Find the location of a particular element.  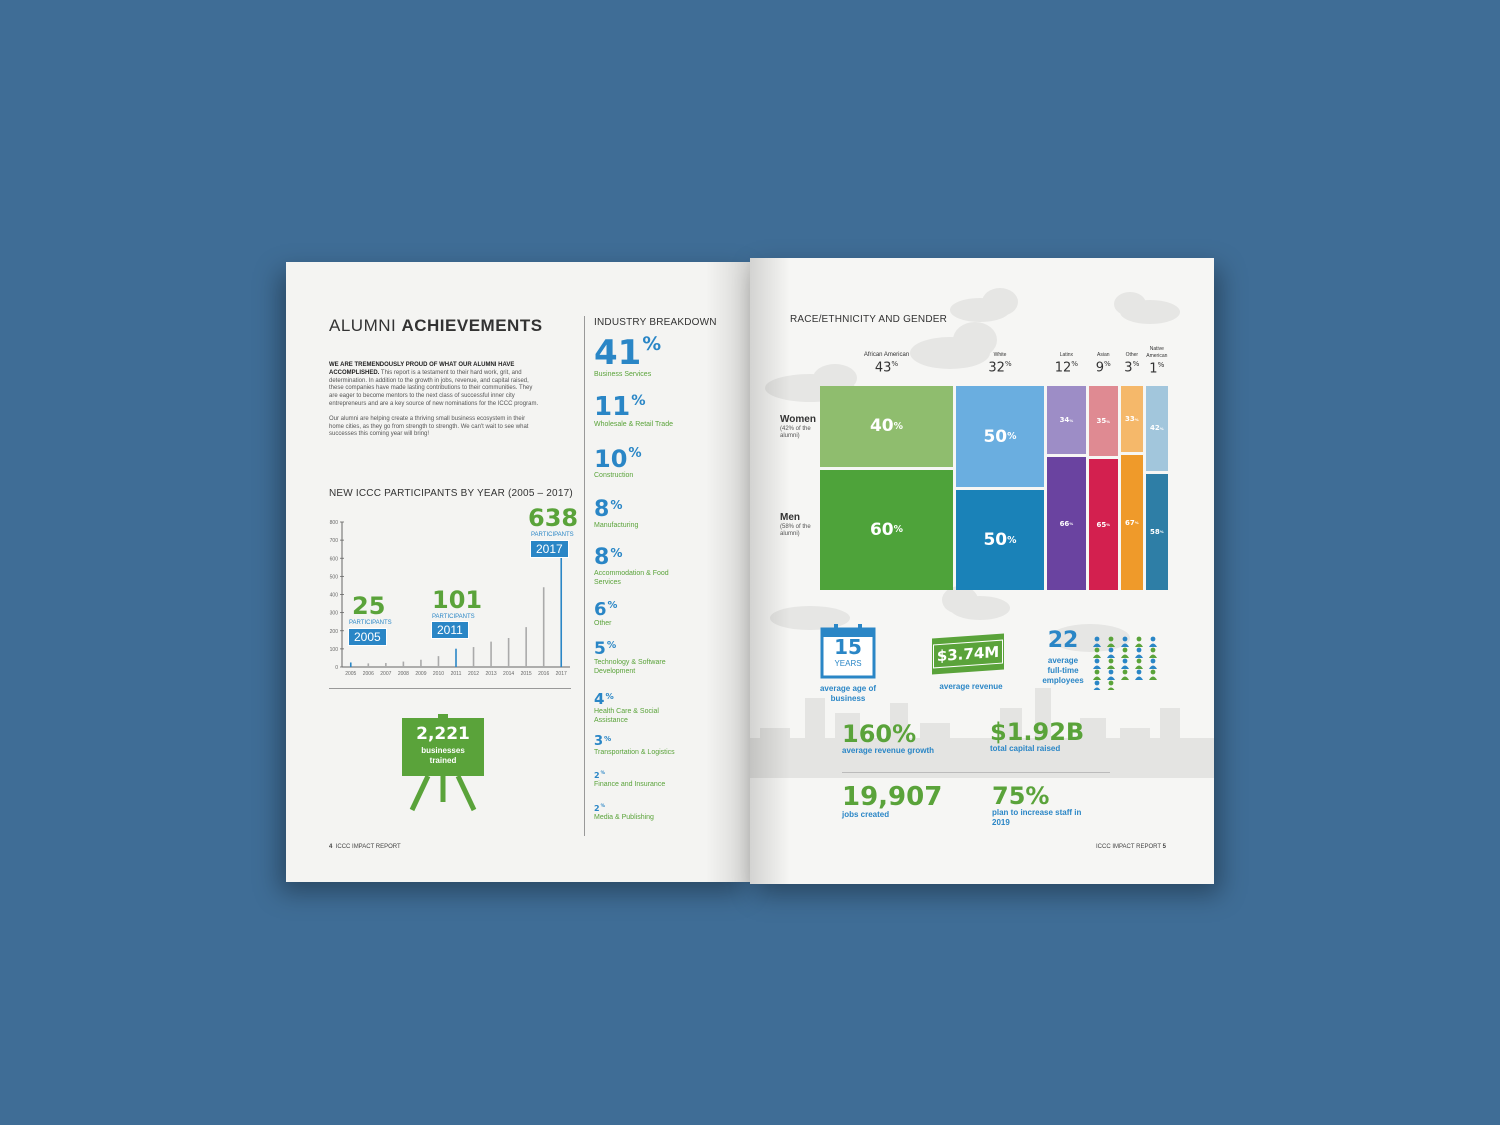

cell-women-2: 34% is located at coordinates (1066, 420).